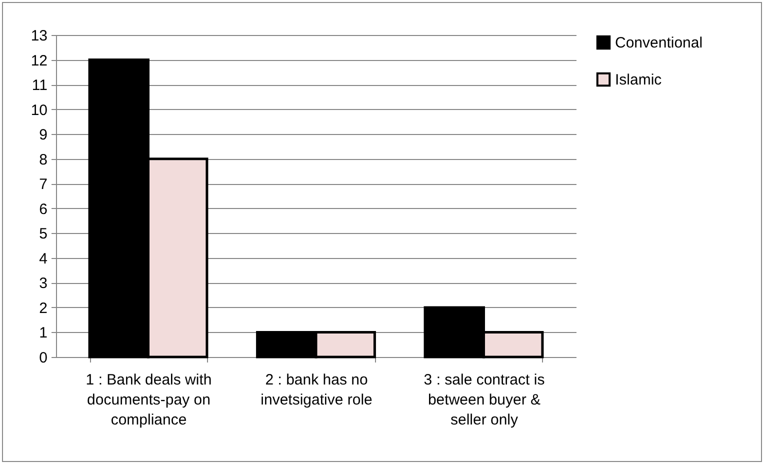  I want to click on y-tick-label: 6, so click(43, 209).